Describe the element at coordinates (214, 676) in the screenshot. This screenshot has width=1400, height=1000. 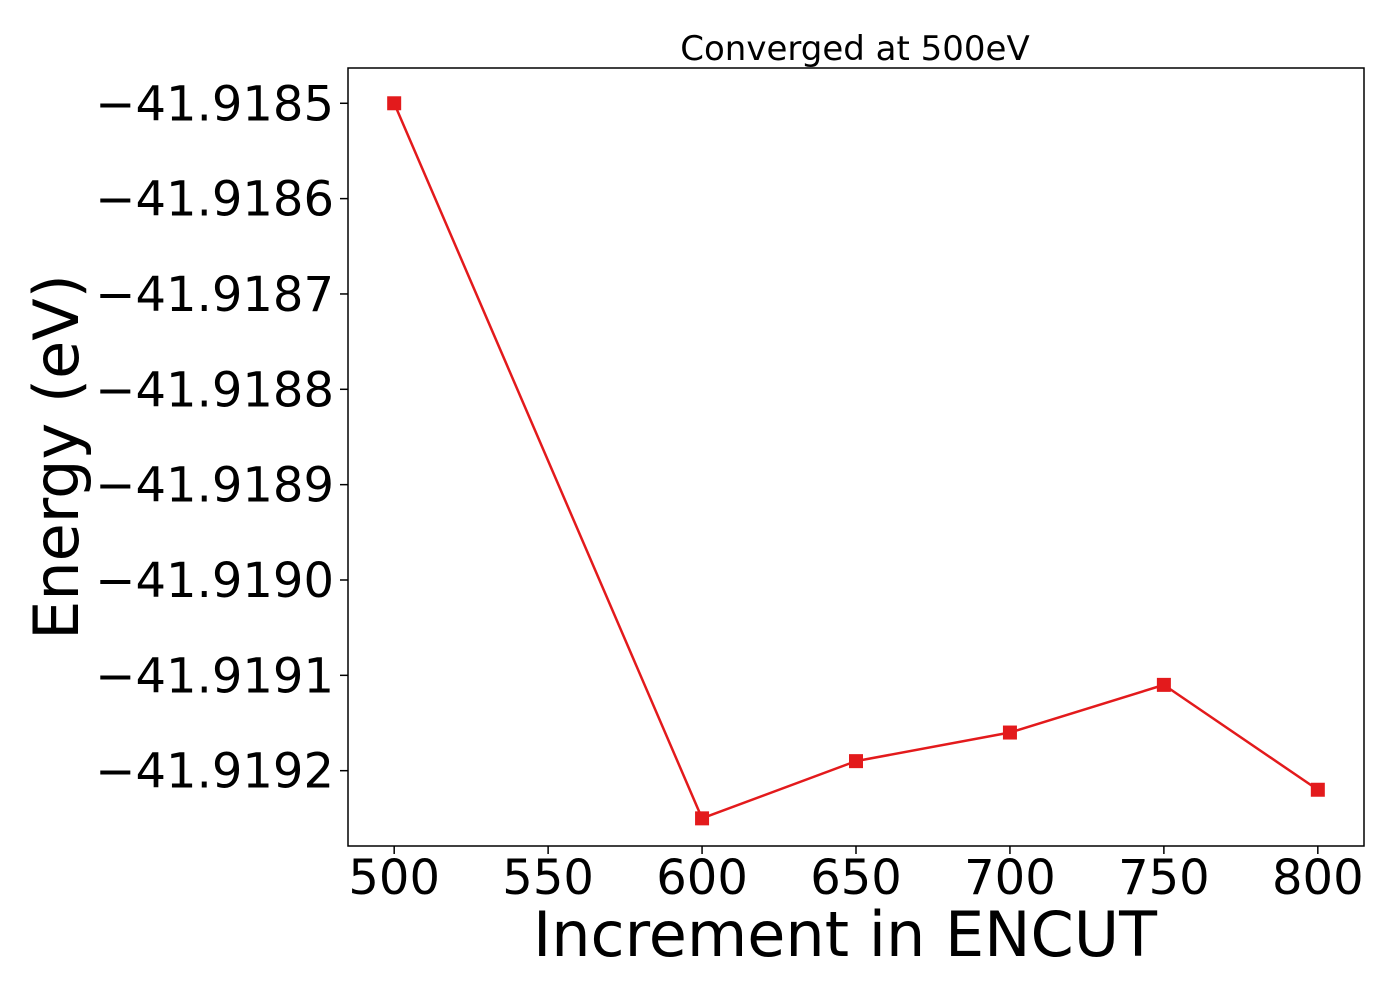
I see `y-tick-label: −41.9191` at that location.